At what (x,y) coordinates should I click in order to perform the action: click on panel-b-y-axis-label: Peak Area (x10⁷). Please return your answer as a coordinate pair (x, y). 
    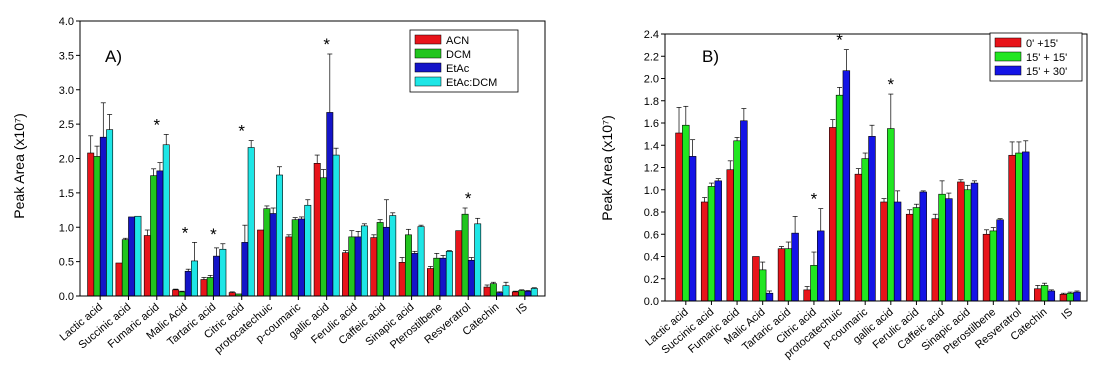
    Looking at the image, I should click on (607, 167).